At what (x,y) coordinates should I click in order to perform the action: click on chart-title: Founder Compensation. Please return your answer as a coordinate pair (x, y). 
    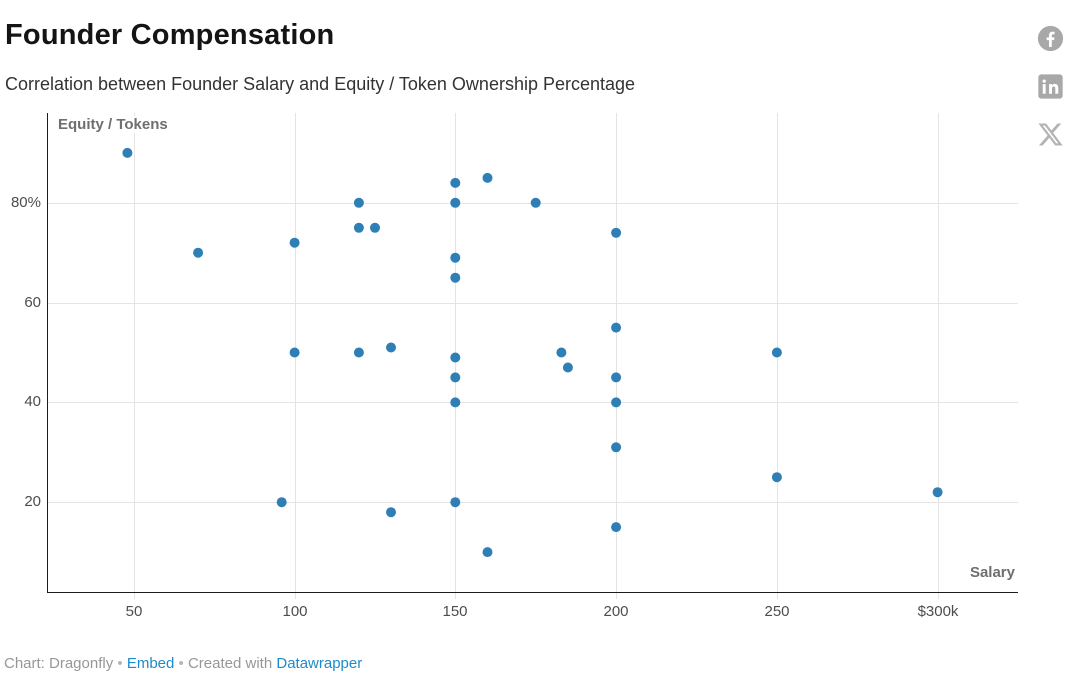
    Looking at the image, I should click on (170, 35).